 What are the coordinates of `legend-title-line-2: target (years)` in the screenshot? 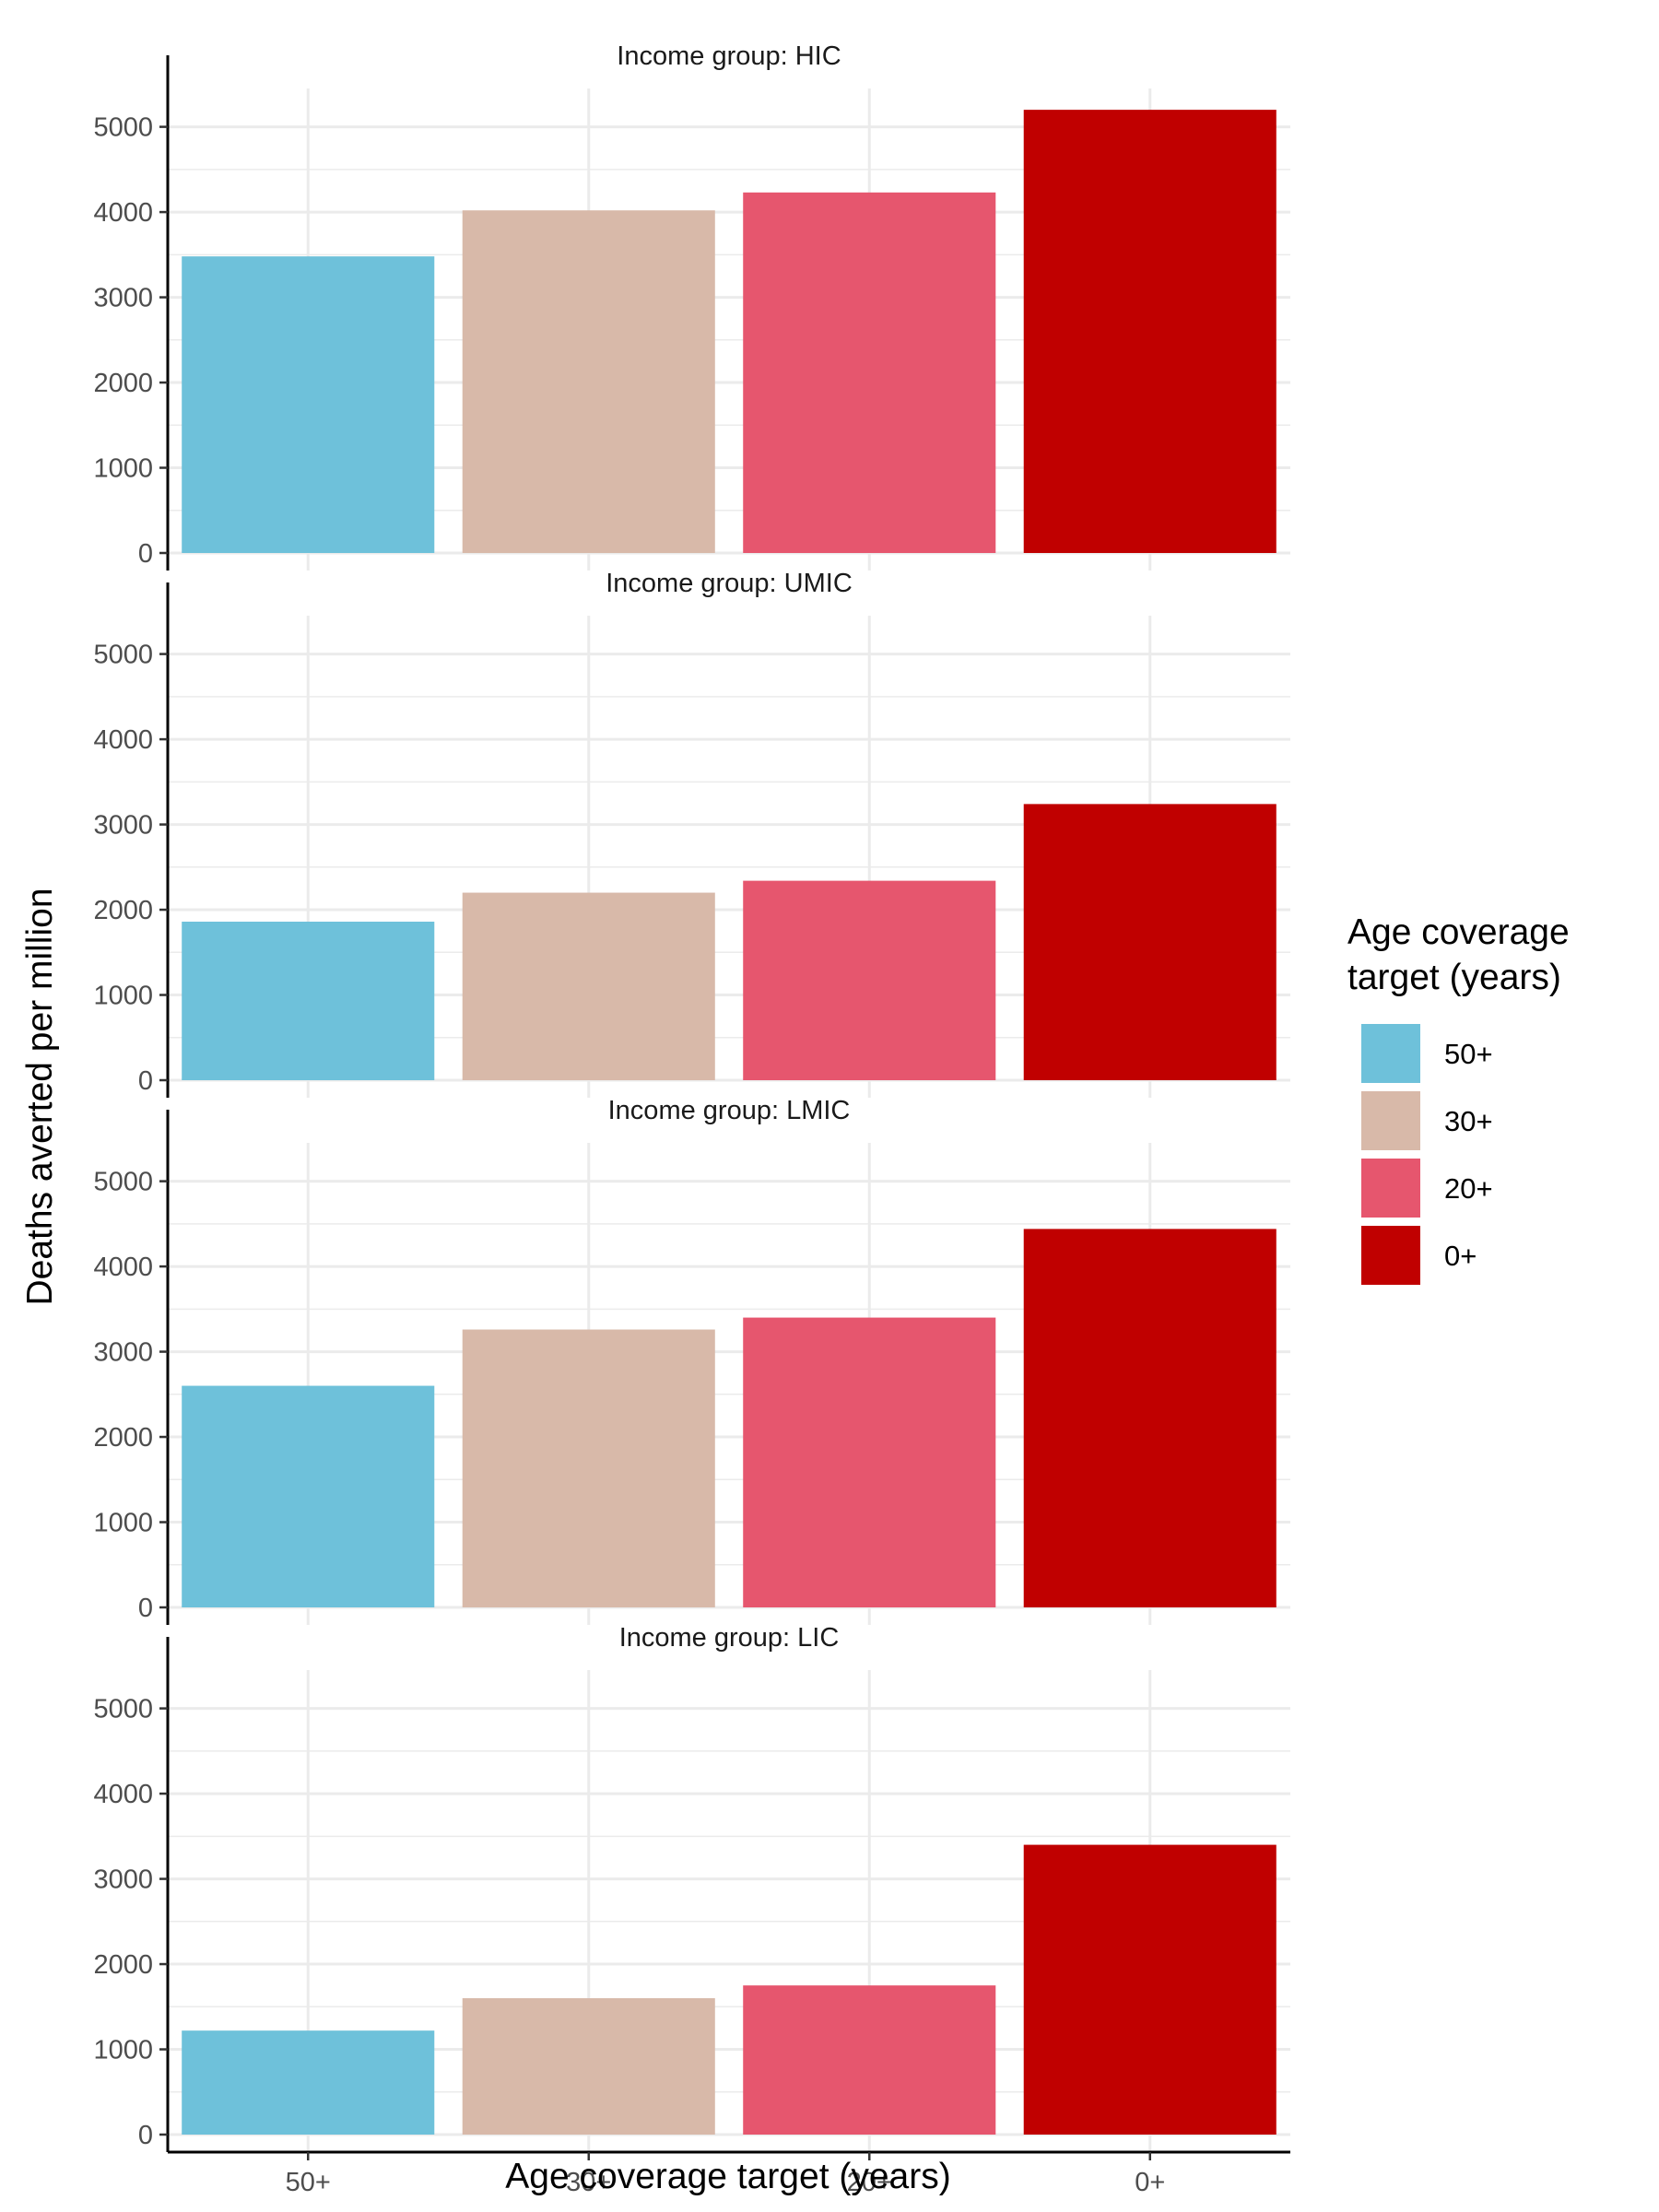 It's located at (1454, 977).